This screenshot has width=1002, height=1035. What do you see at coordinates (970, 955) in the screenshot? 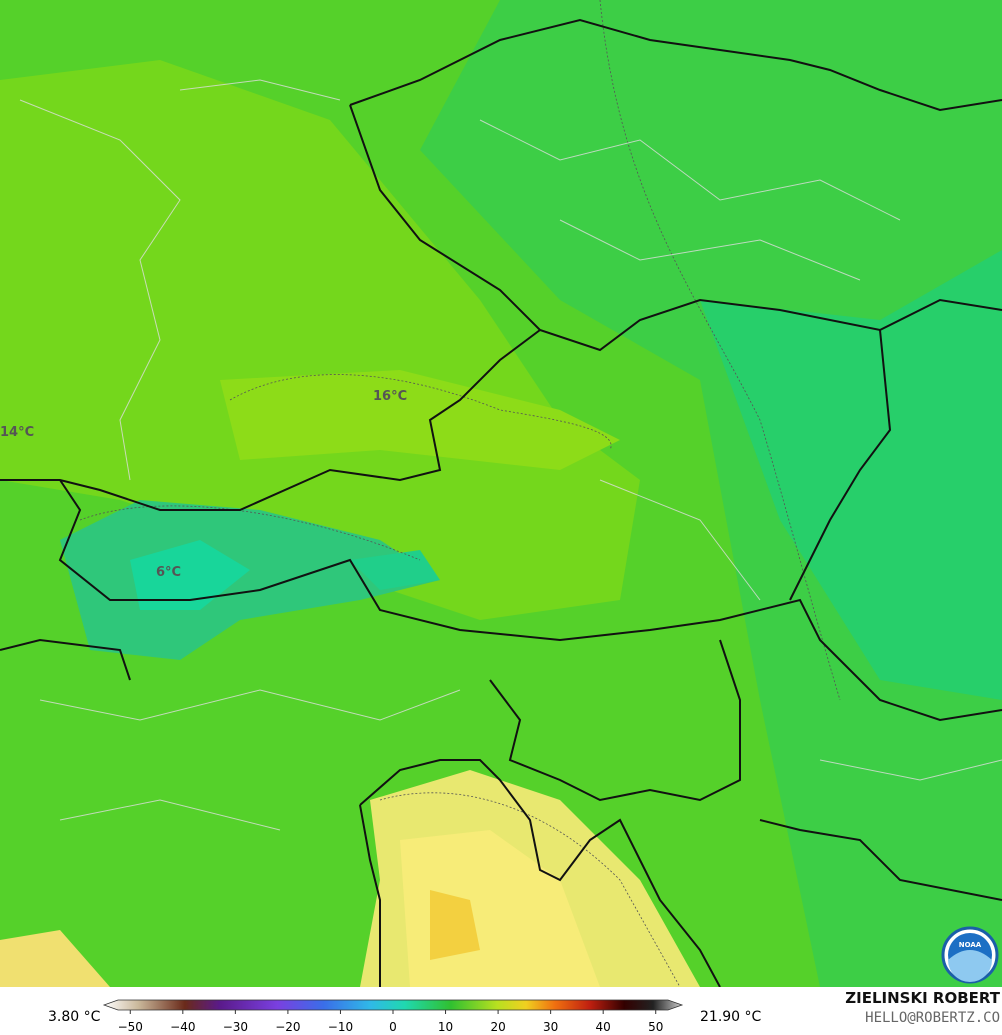
I see `noaa-logo: NOAA` at bounding box center [970, 955].